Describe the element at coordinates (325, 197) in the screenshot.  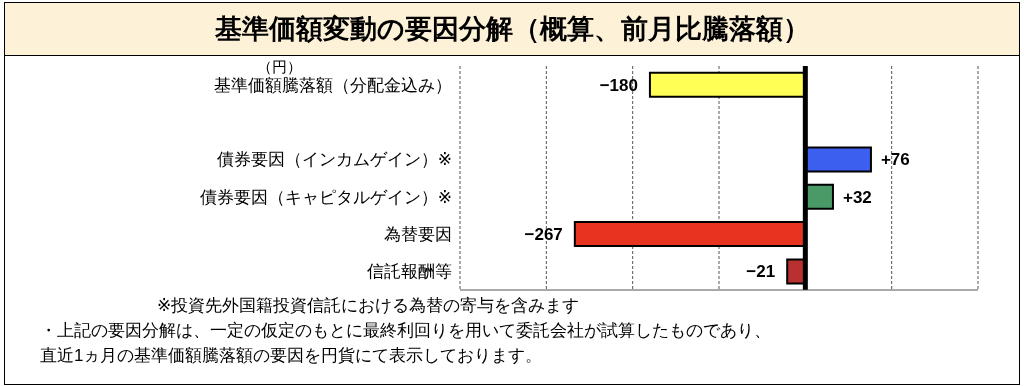
I see `y-tick-label: 債券要因（キャピタルゲイン）※` at that location.